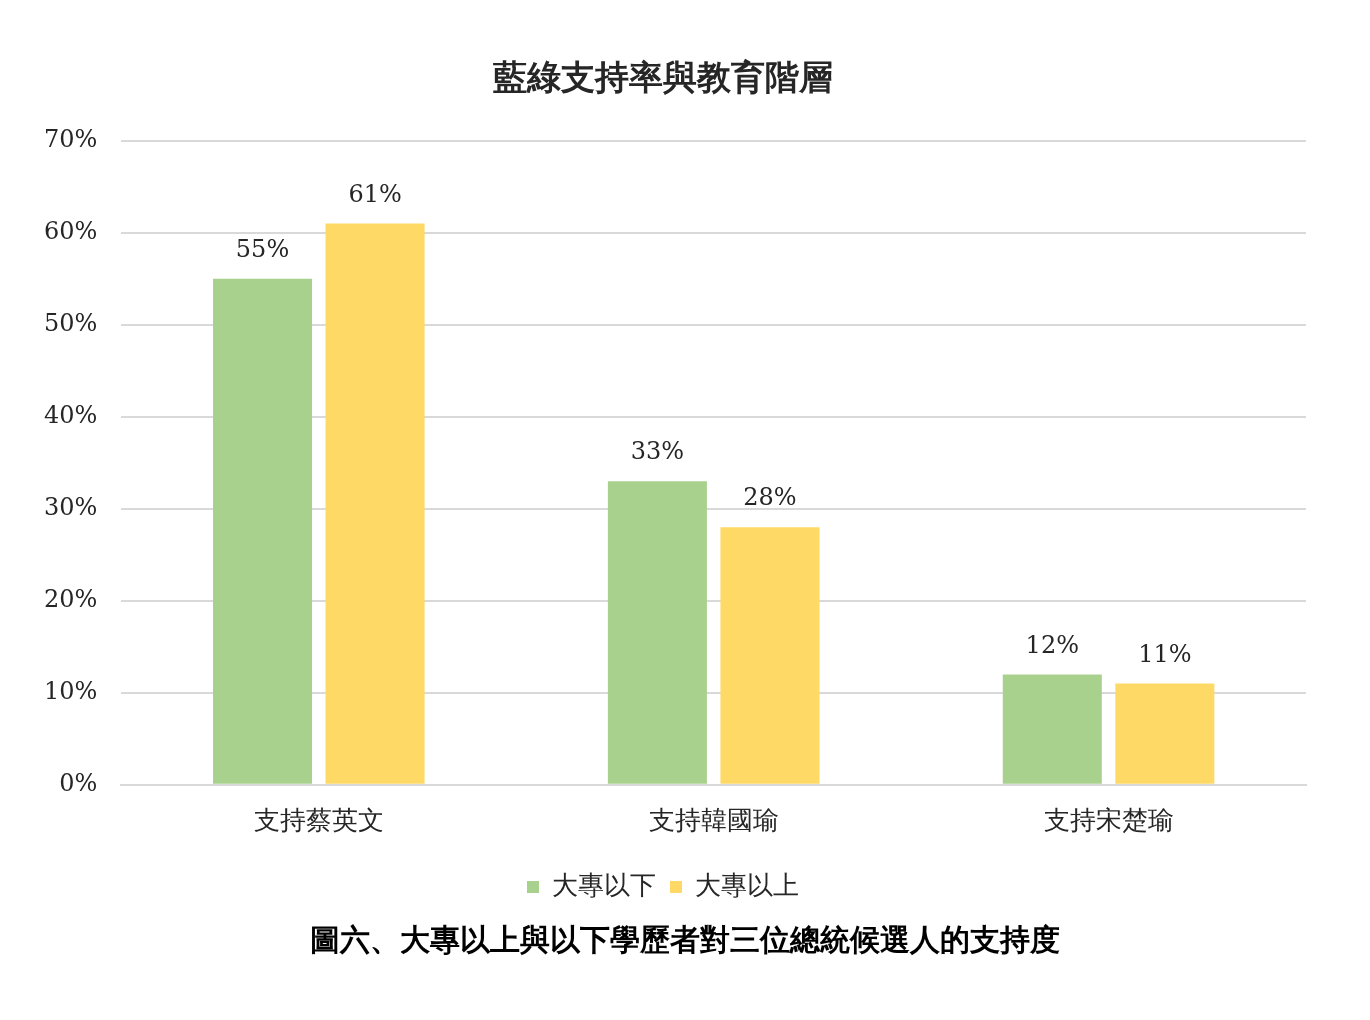 This screenshot has width=1370, height=1020. I want to click on data-label: 12%, so click(1052, 644).